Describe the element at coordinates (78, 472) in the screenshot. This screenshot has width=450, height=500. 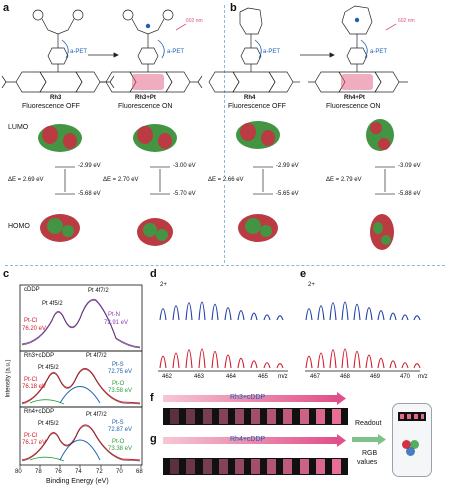
I see `xps-xtick-3: 74` at that location.